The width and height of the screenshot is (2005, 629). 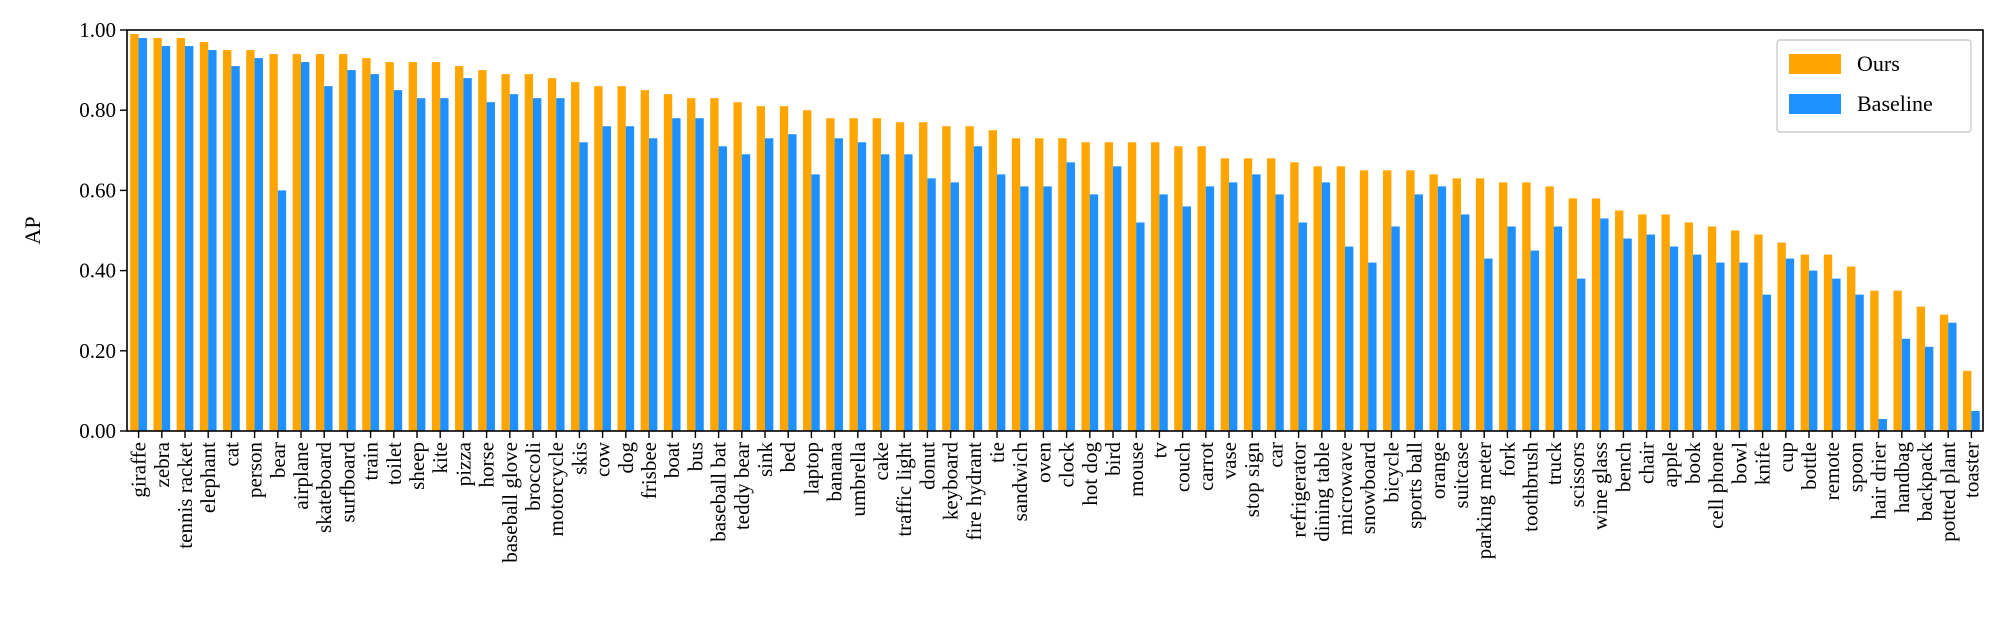 What do you see at coordinates (97, 271) in the screenshot?
I see `y-tick-label-2: 0.40` at bounding box center [97, 271].